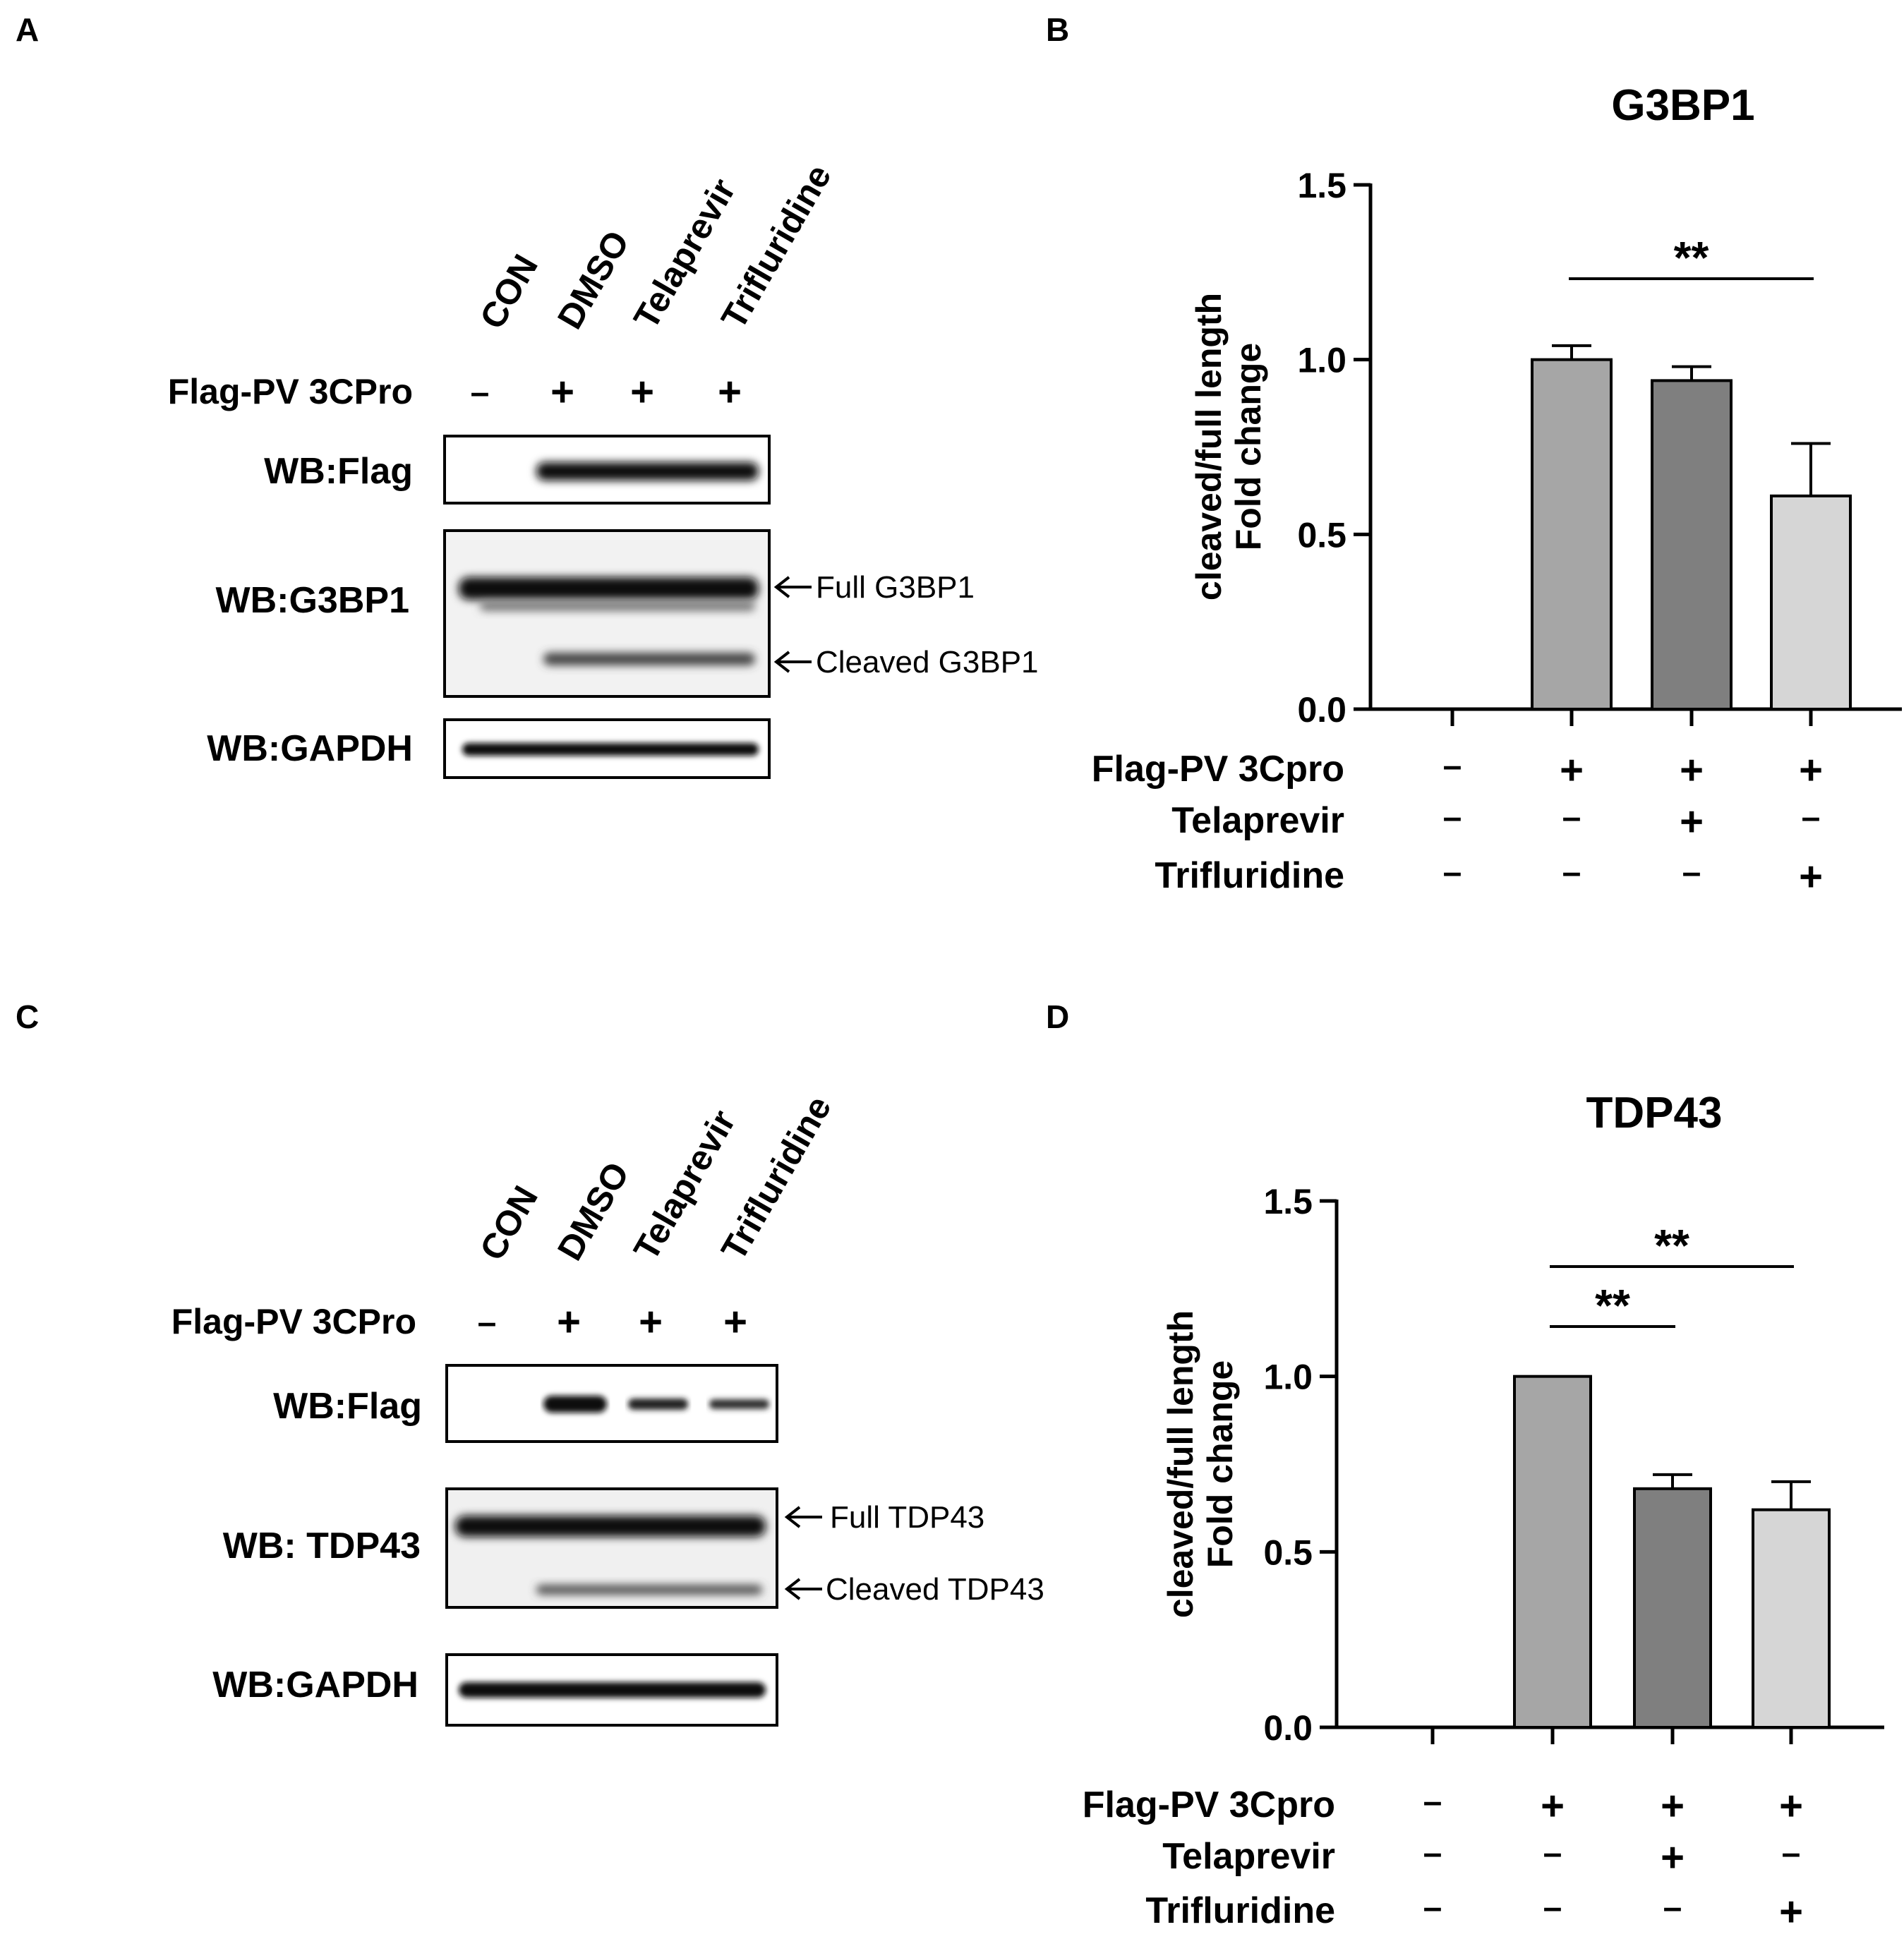 Image resolution: width=1904 pixels, height=1951 pixels. Describe the element at coordinates (1057, 1016) in the screenshot. I see `panel-letter-d: D` at that location.